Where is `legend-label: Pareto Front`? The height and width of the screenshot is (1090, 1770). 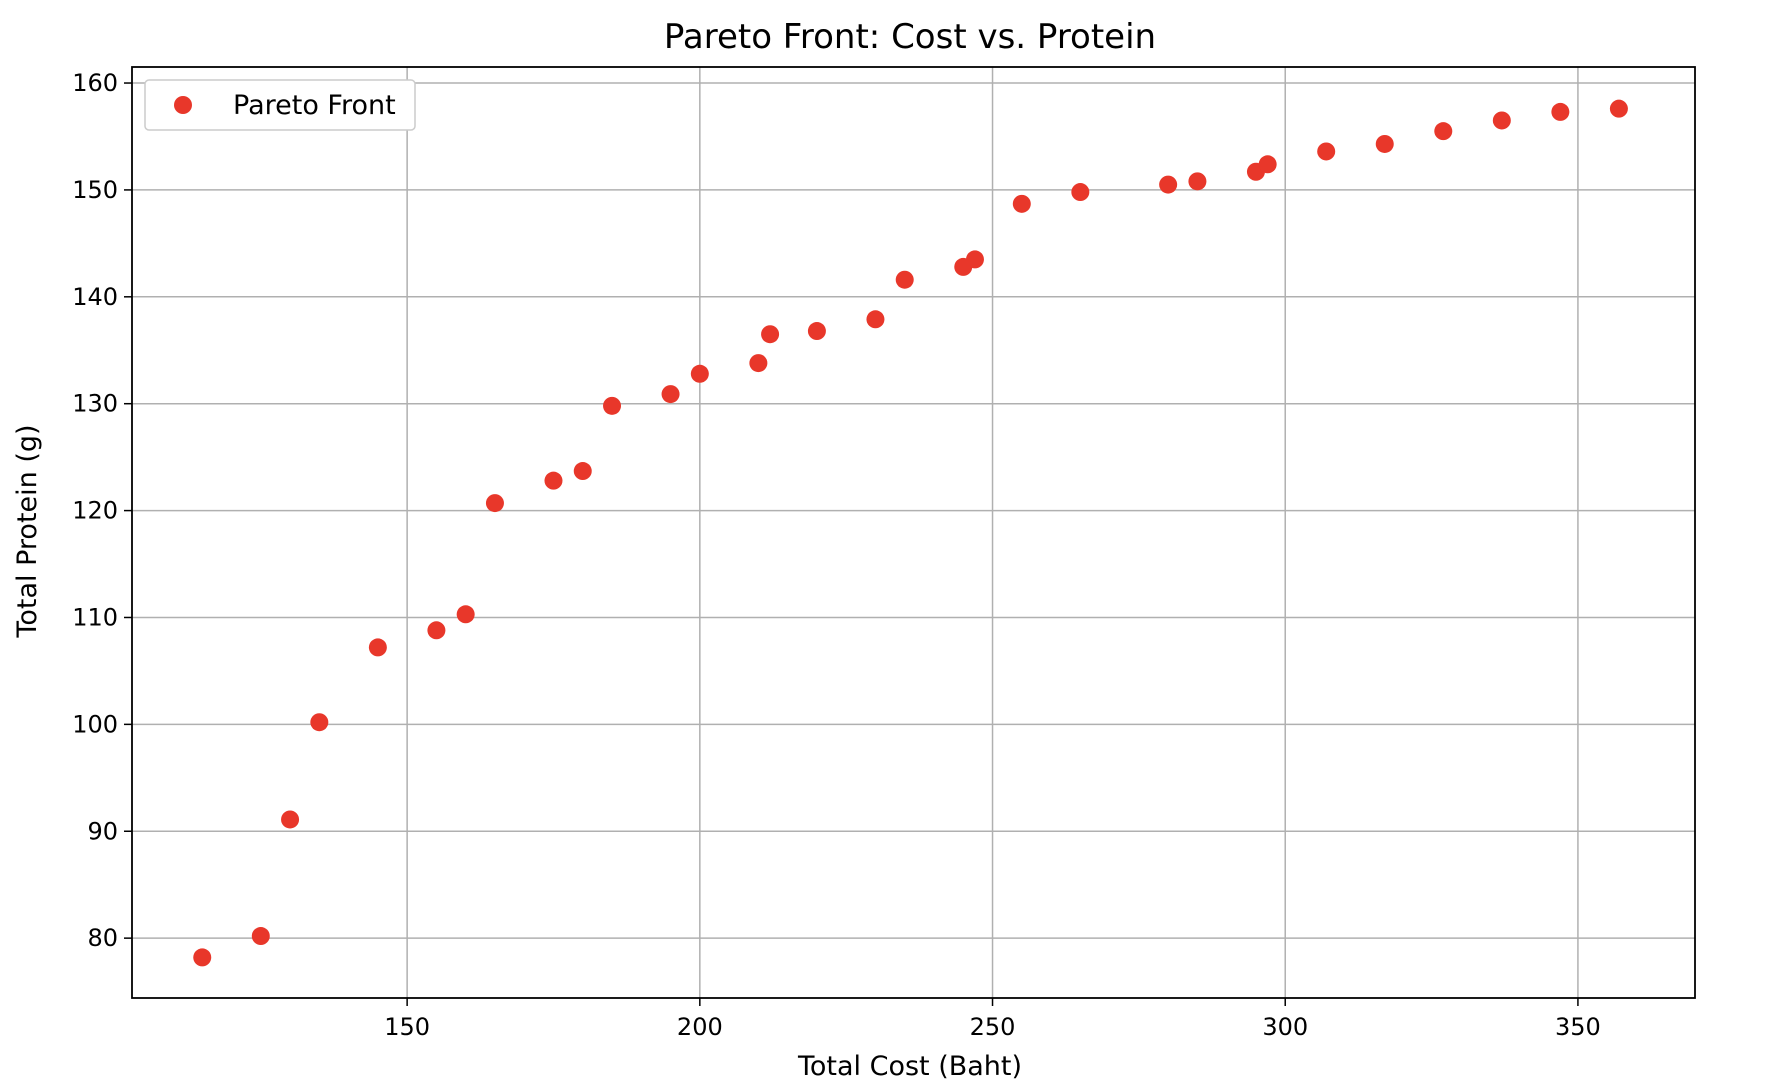 legend-label: Pareto Front is located at coordinates (314, 105).